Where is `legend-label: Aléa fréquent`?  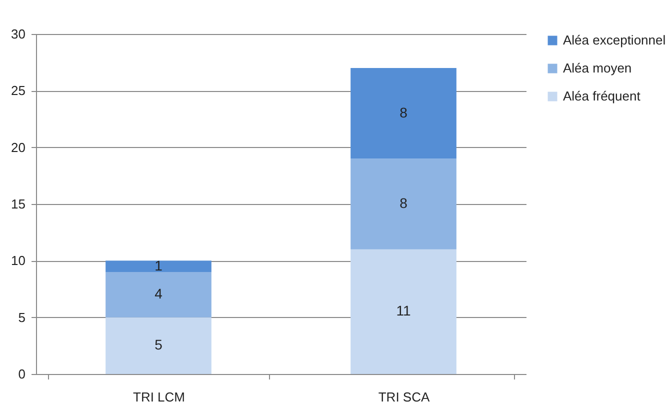 legend-label: Aléa fréquent is located at coordinates (602, 96).